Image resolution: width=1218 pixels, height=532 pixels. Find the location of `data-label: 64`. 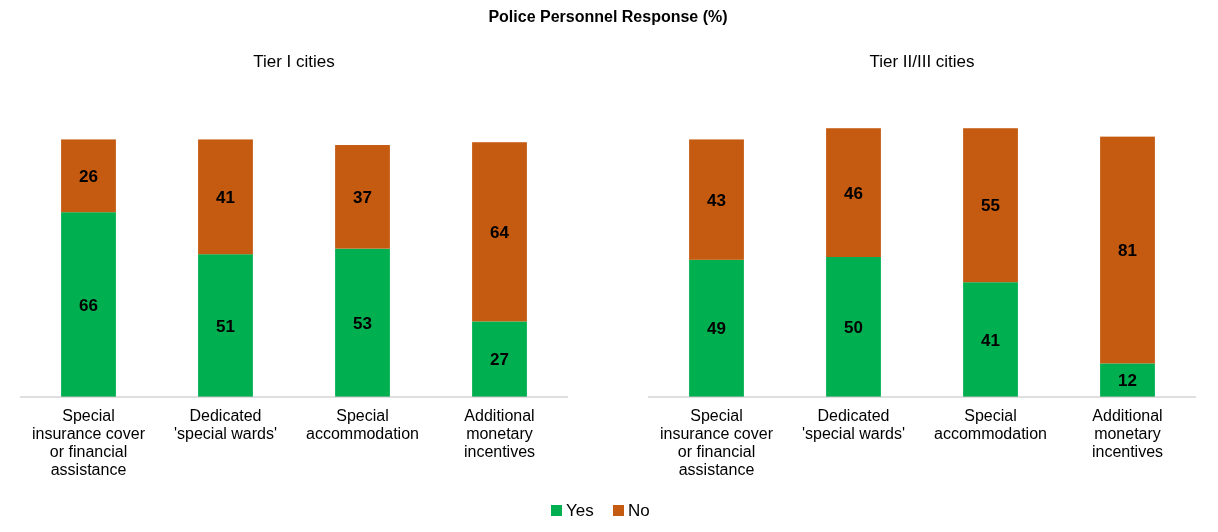

data-label: 64 is located at coordinates (500, 232).